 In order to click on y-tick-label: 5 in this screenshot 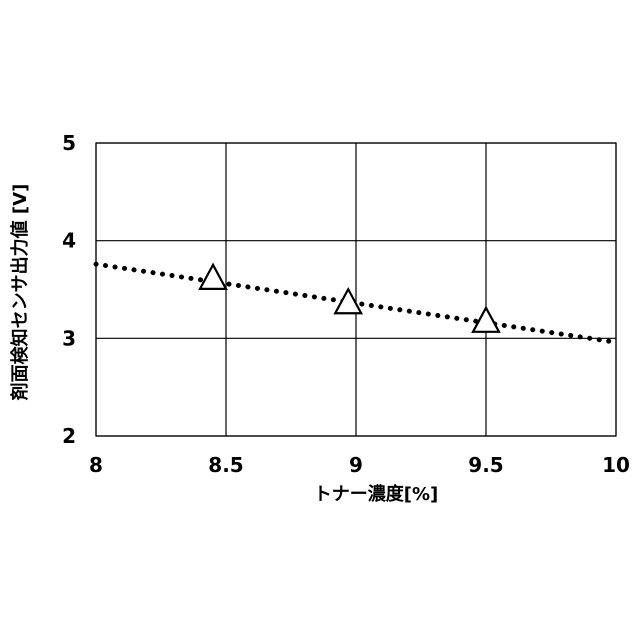, I will do `click(69, 143)`.